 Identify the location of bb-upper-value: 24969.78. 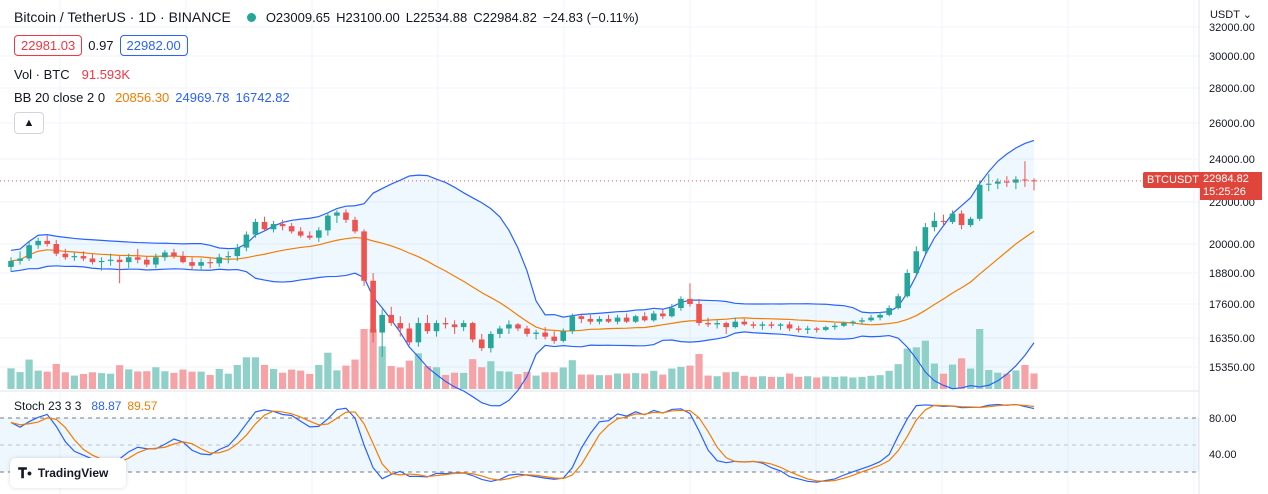
(202, 97).